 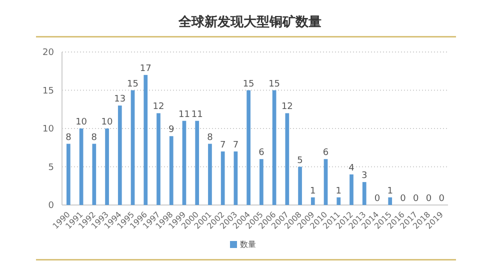 What do you see at coordinates (48, 129) in the screenshot?
I see `y-tick-label: 10` at bounding box center [48, 129].